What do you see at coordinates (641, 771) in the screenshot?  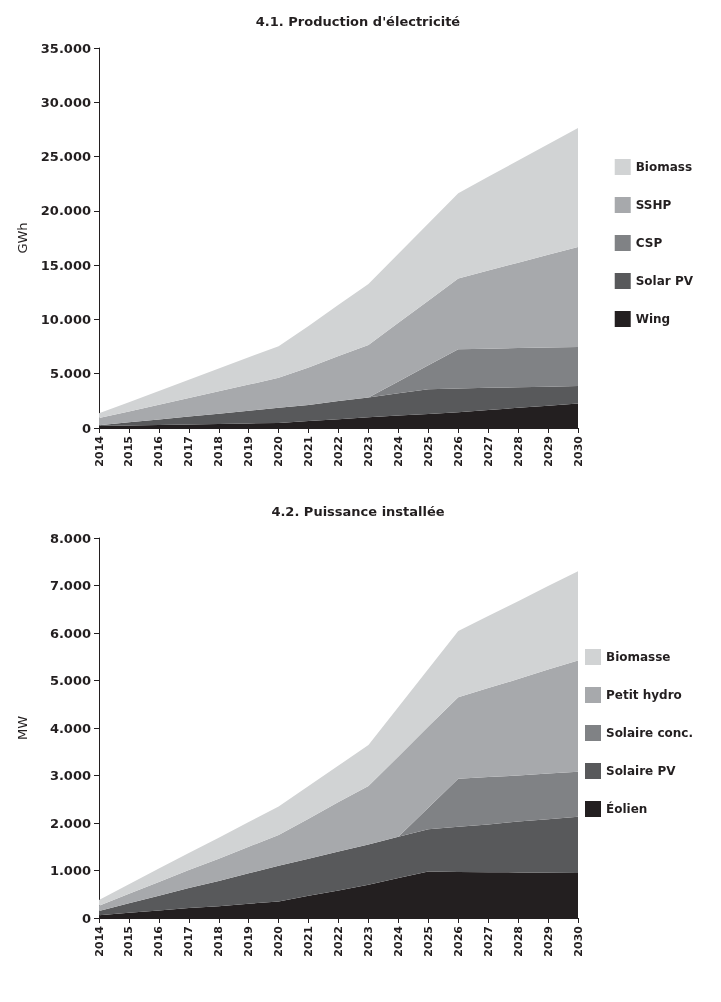 I see `legend-label: Solaire PV` at bounding box center [641, 771].